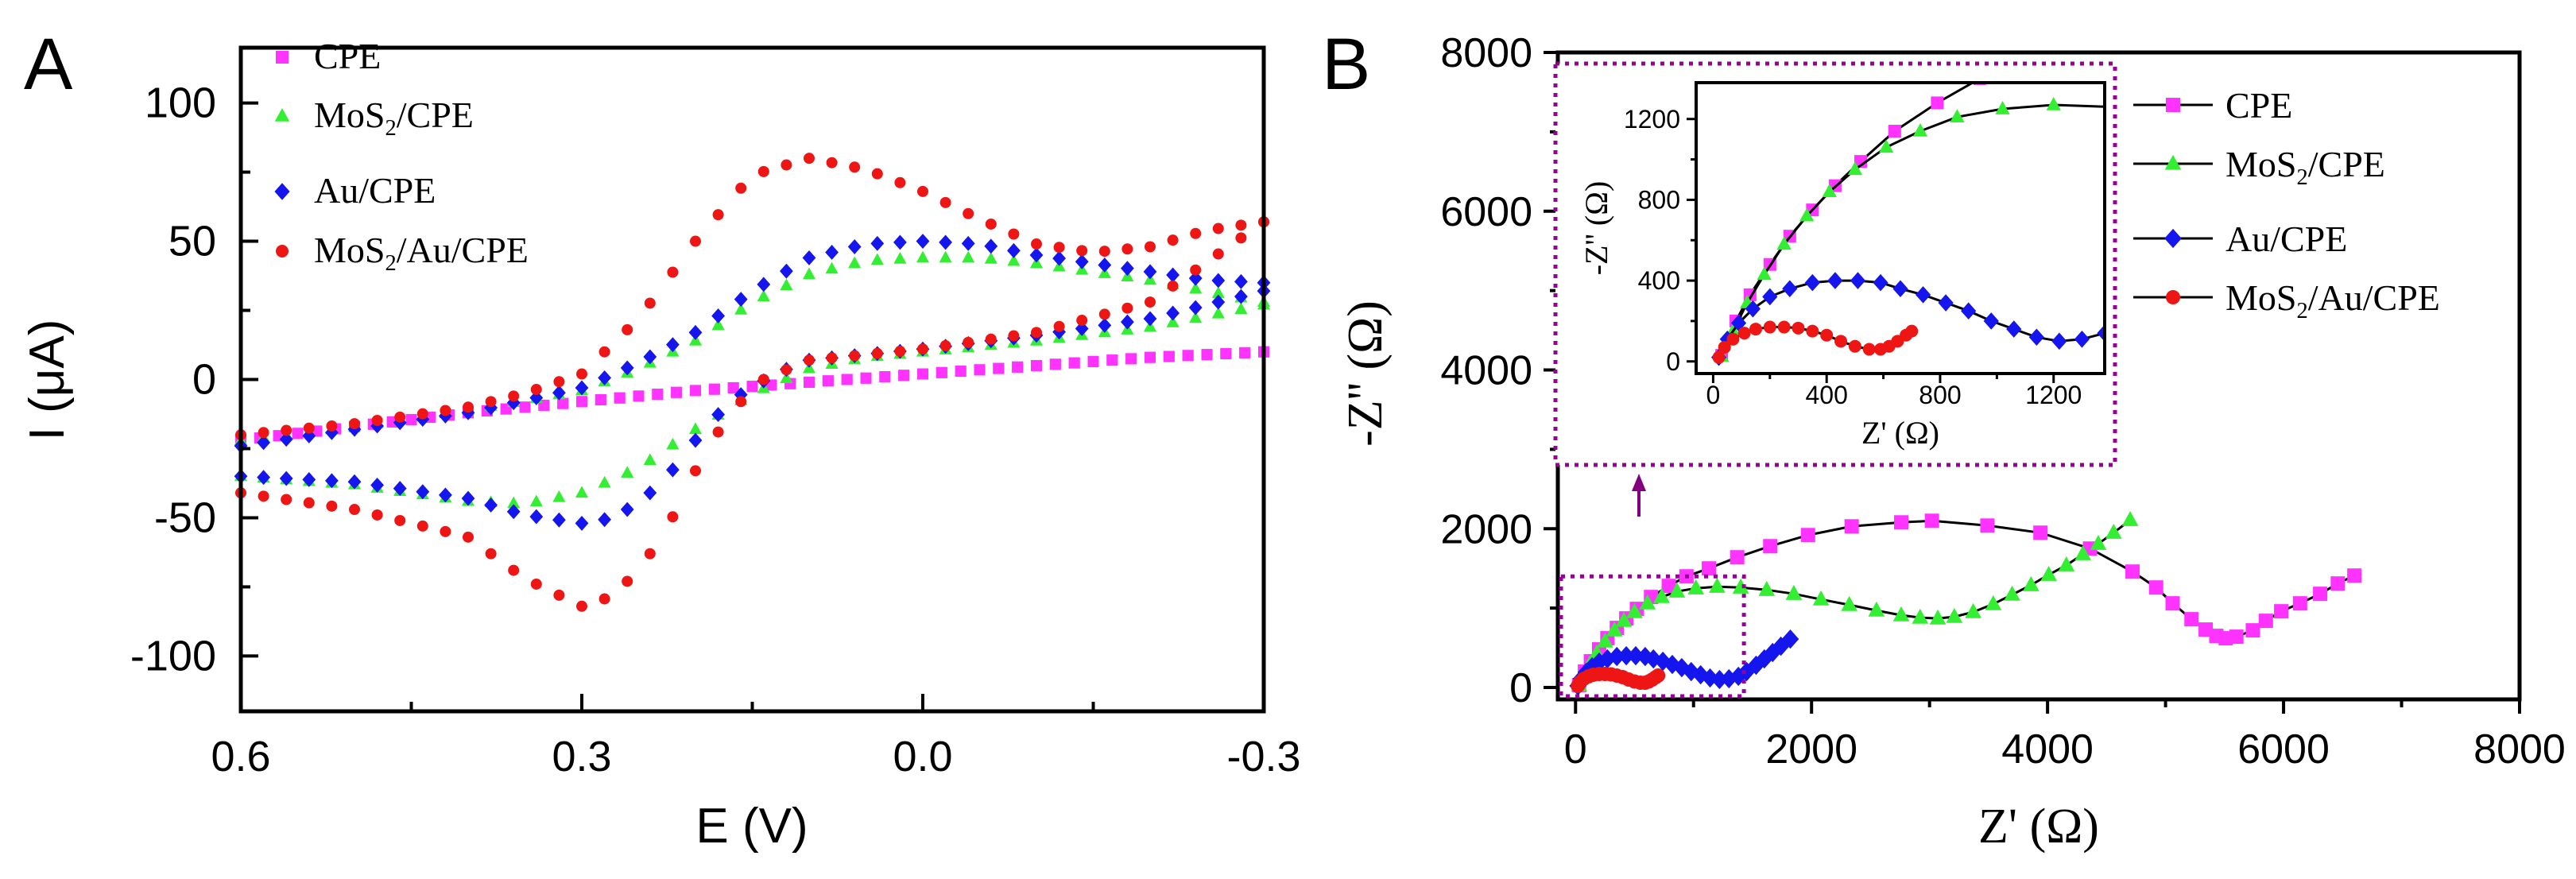 This screenshot has height=879, width=2576. I want to click on panel-b-zoom-arrowhead, so click(1639, 482).